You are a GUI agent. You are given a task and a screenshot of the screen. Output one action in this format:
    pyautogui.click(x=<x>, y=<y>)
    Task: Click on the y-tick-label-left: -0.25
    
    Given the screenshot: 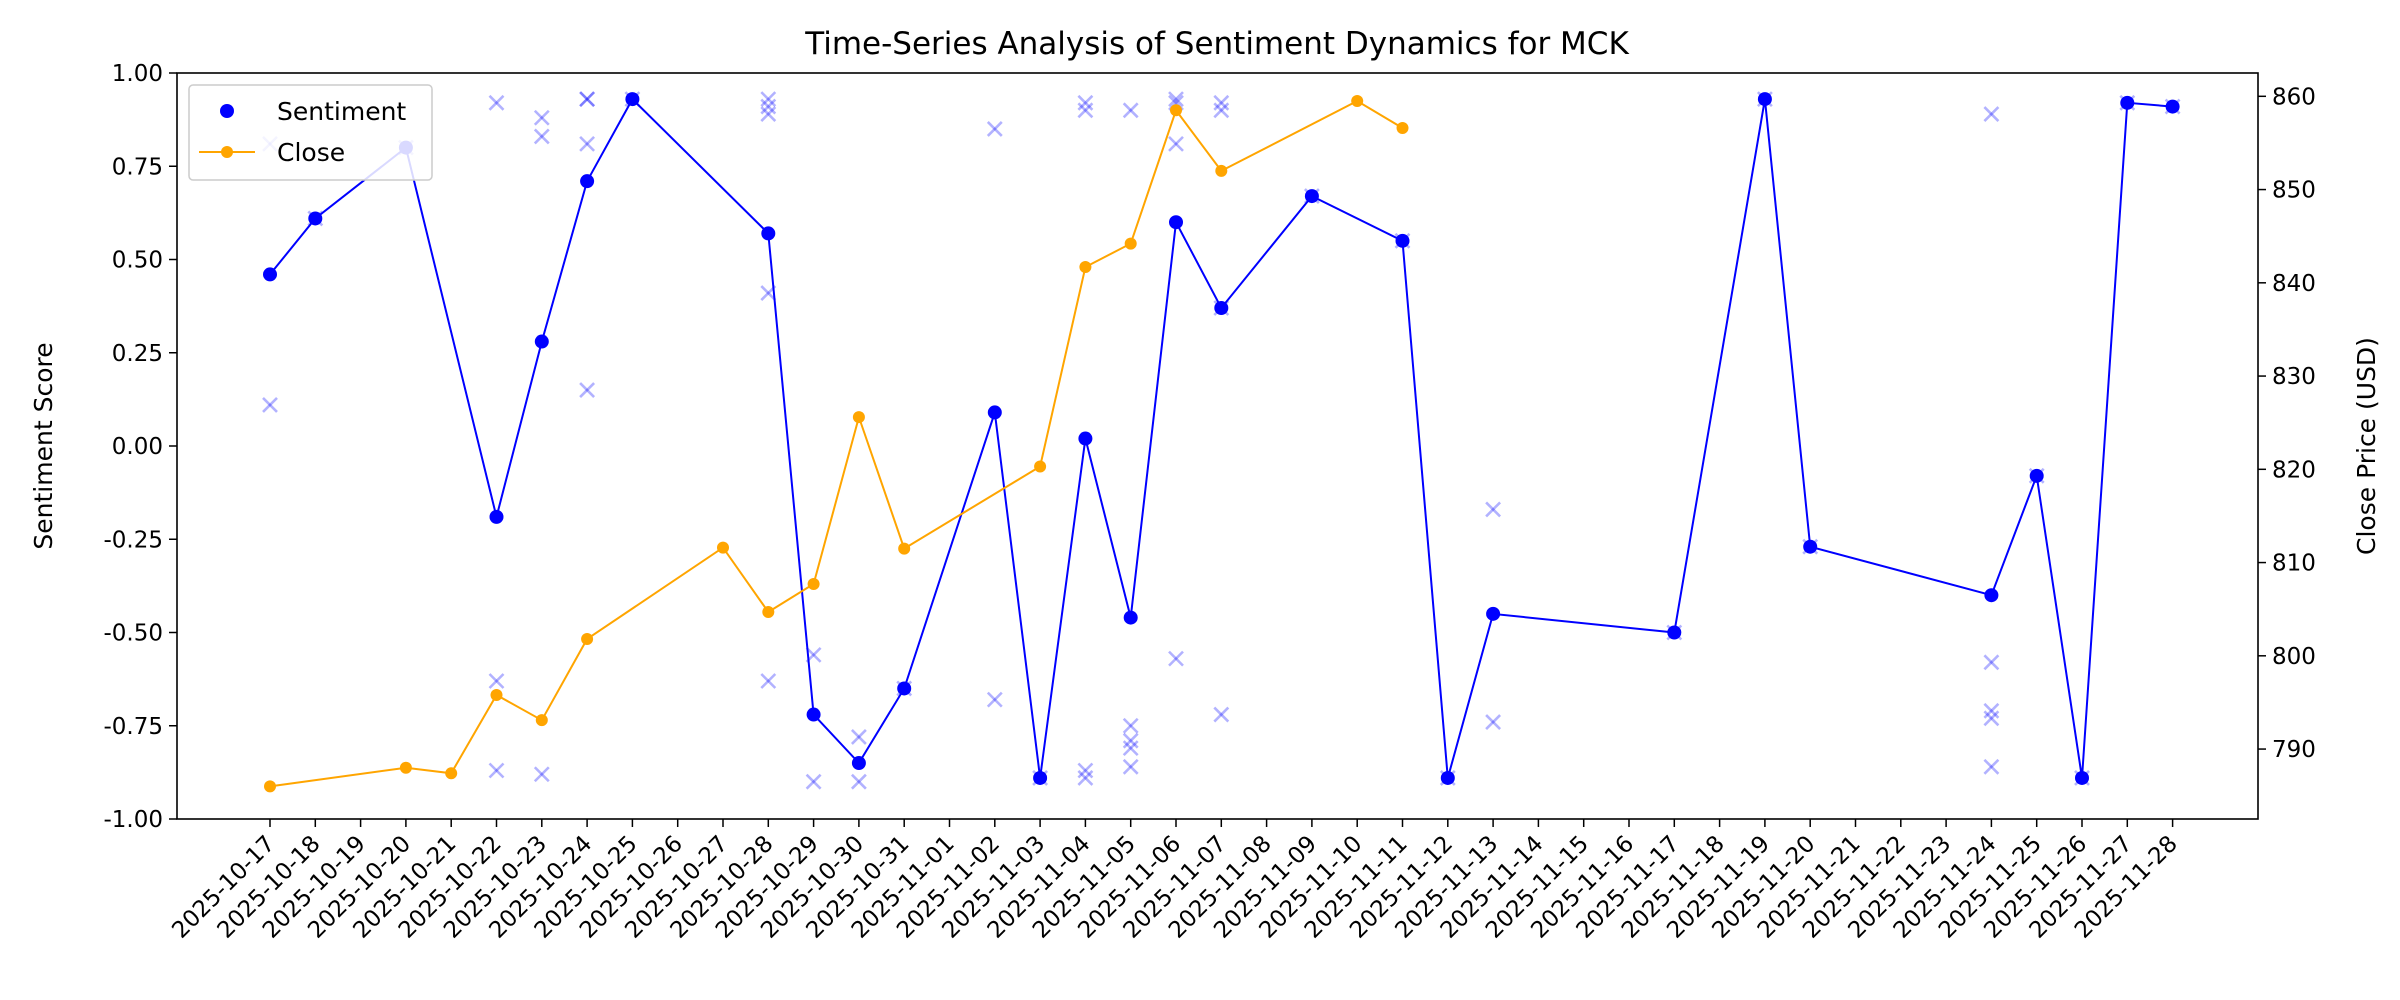 What is the action you would take?
    pyautogui.click(x=133, y=540)
    